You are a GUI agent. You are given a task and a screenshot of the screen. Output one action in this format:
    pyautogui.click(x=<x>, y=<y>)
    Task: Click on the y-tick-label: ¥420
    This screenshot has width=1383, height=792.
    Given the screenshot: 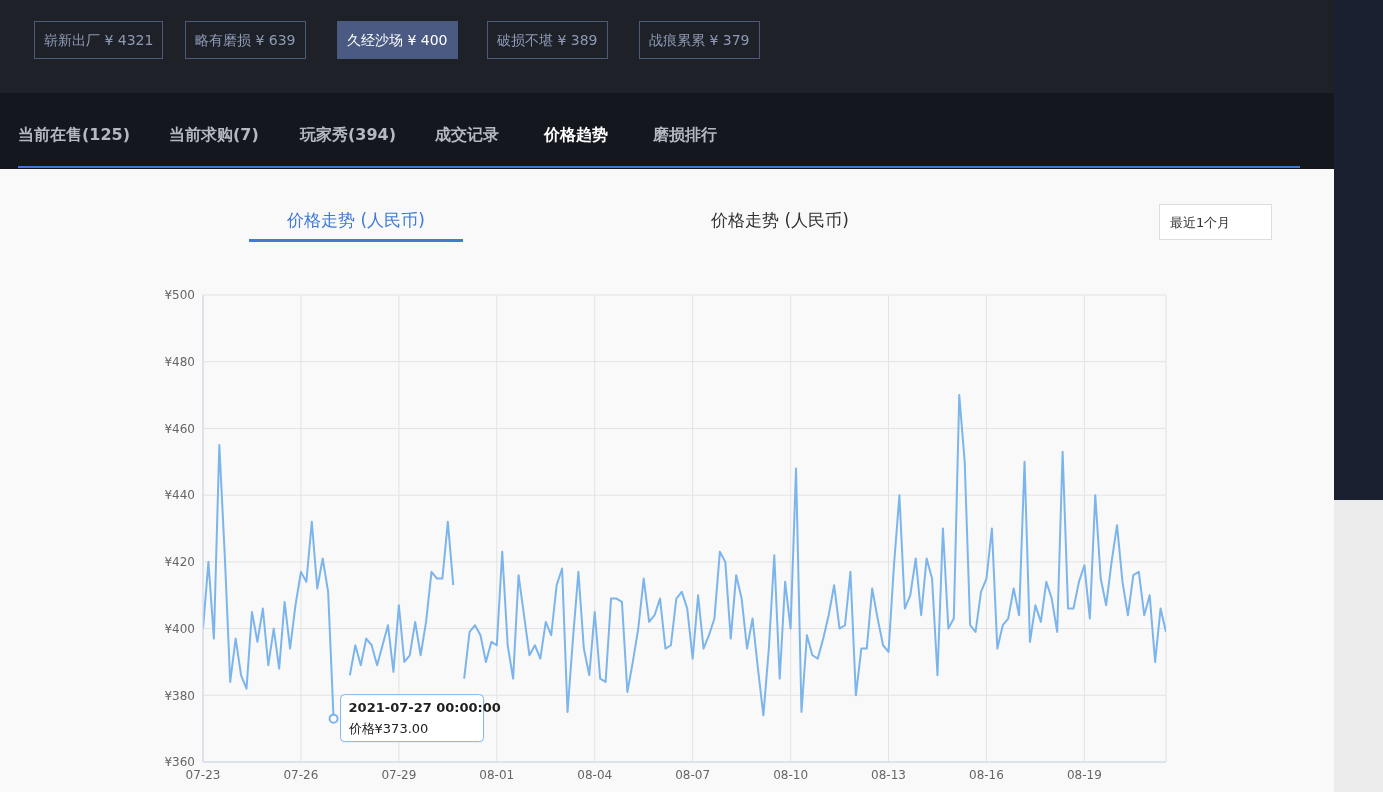 What is the action you would take?
    pyautogui.click(x=179, y=562)
    